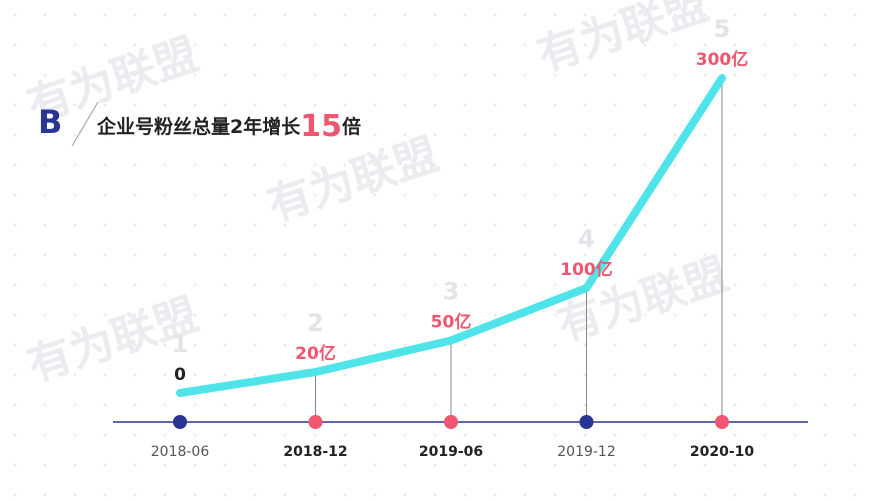 The height and width of the screenshot is (501, 870). Describe the element at coordinates (315, 452) in the screenshot. I see `x-tick-label: 2018-12` at that location.